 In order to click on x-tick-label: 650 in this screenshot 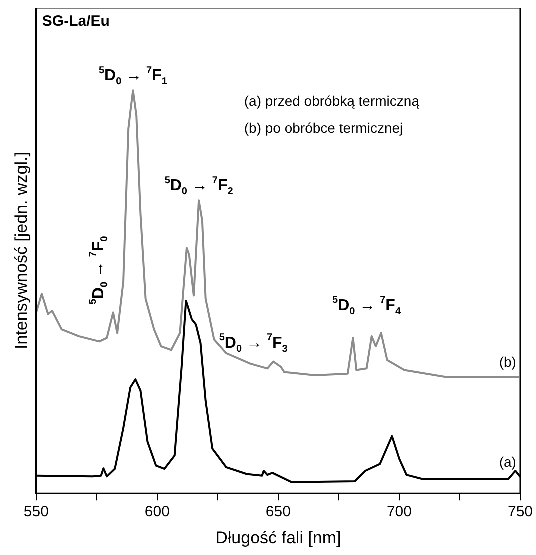, I will do `click(278, 512)`.